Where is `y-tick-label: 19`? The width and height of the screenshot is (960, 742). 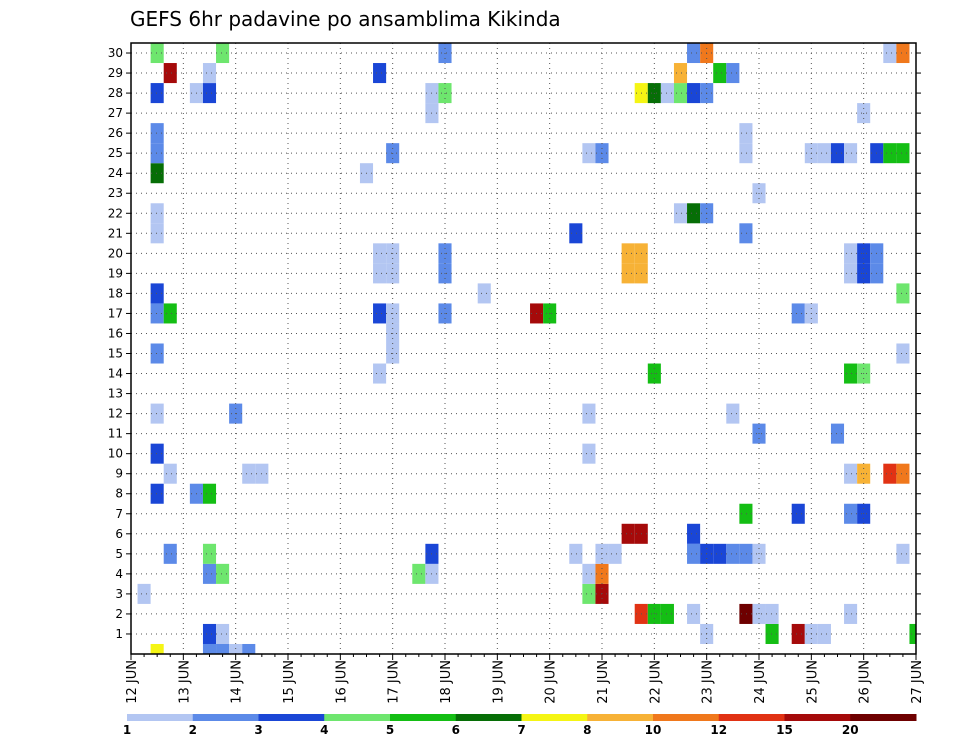
y-tick-label: 19 is located at coordinates (115, 273).